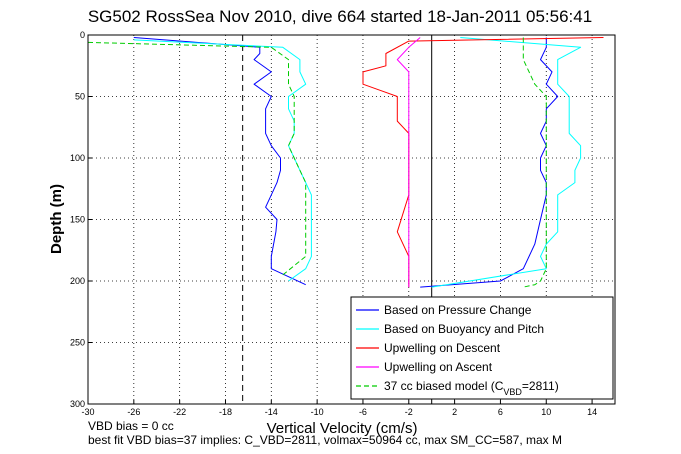 This screenshot has width=681, height=454. What do you see at coordinates (458, 310) in the screenshot?
I see `legend-label: Based on Pressure Change` at bounding box center [458, 310].